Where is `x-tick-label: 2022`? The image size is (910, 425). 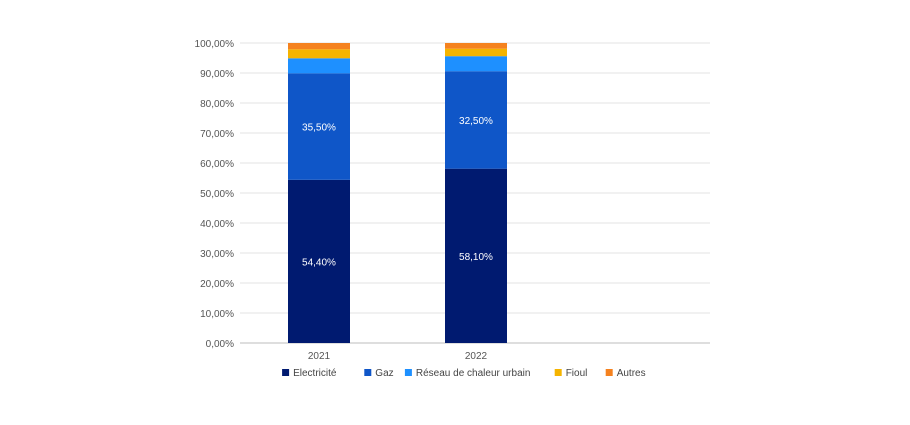 x-tick-label: 2022 is located at coordinates (476, 356).